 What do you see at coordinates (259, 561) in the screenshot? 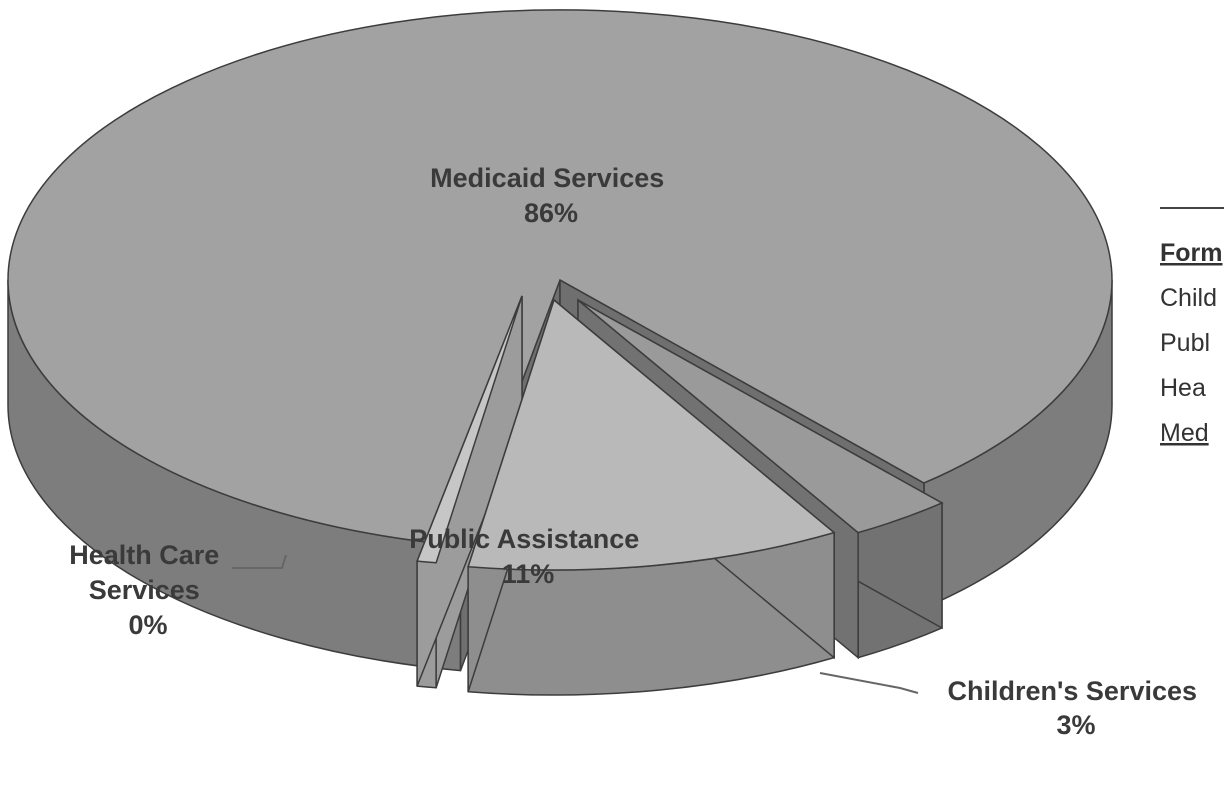
I see `leader-line-health-care` at bounding box center [259, 561].